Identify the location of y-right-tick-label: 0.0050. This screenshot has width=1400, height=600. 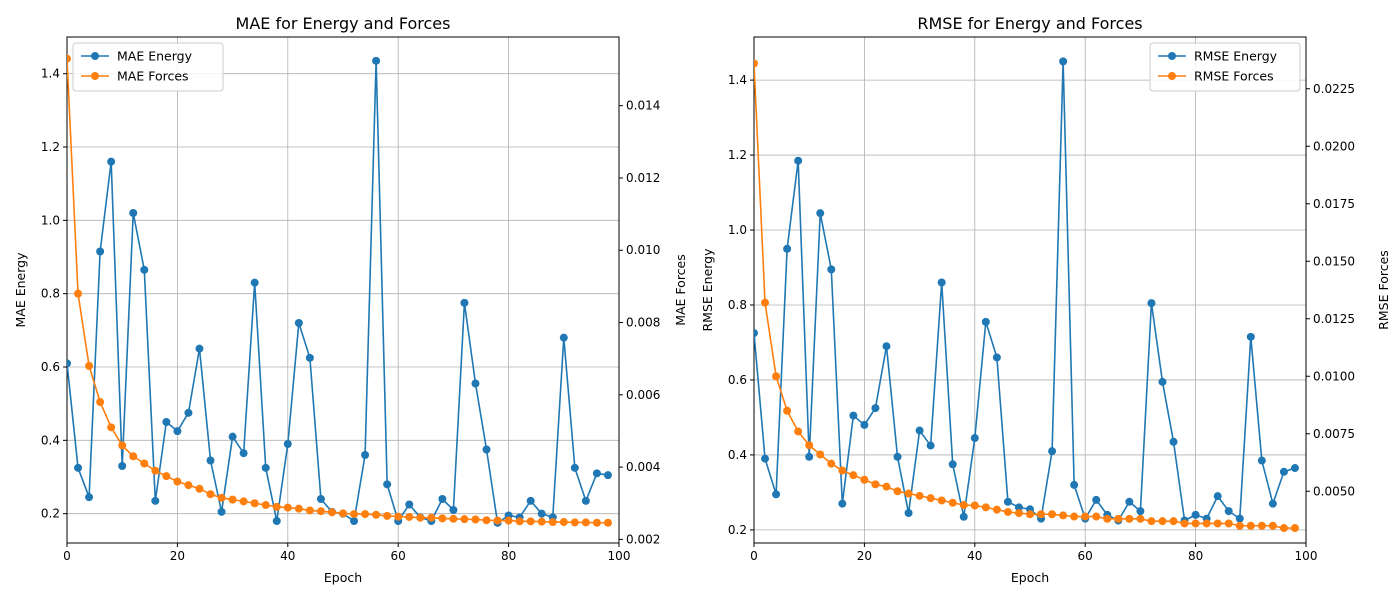
(1334, 491).